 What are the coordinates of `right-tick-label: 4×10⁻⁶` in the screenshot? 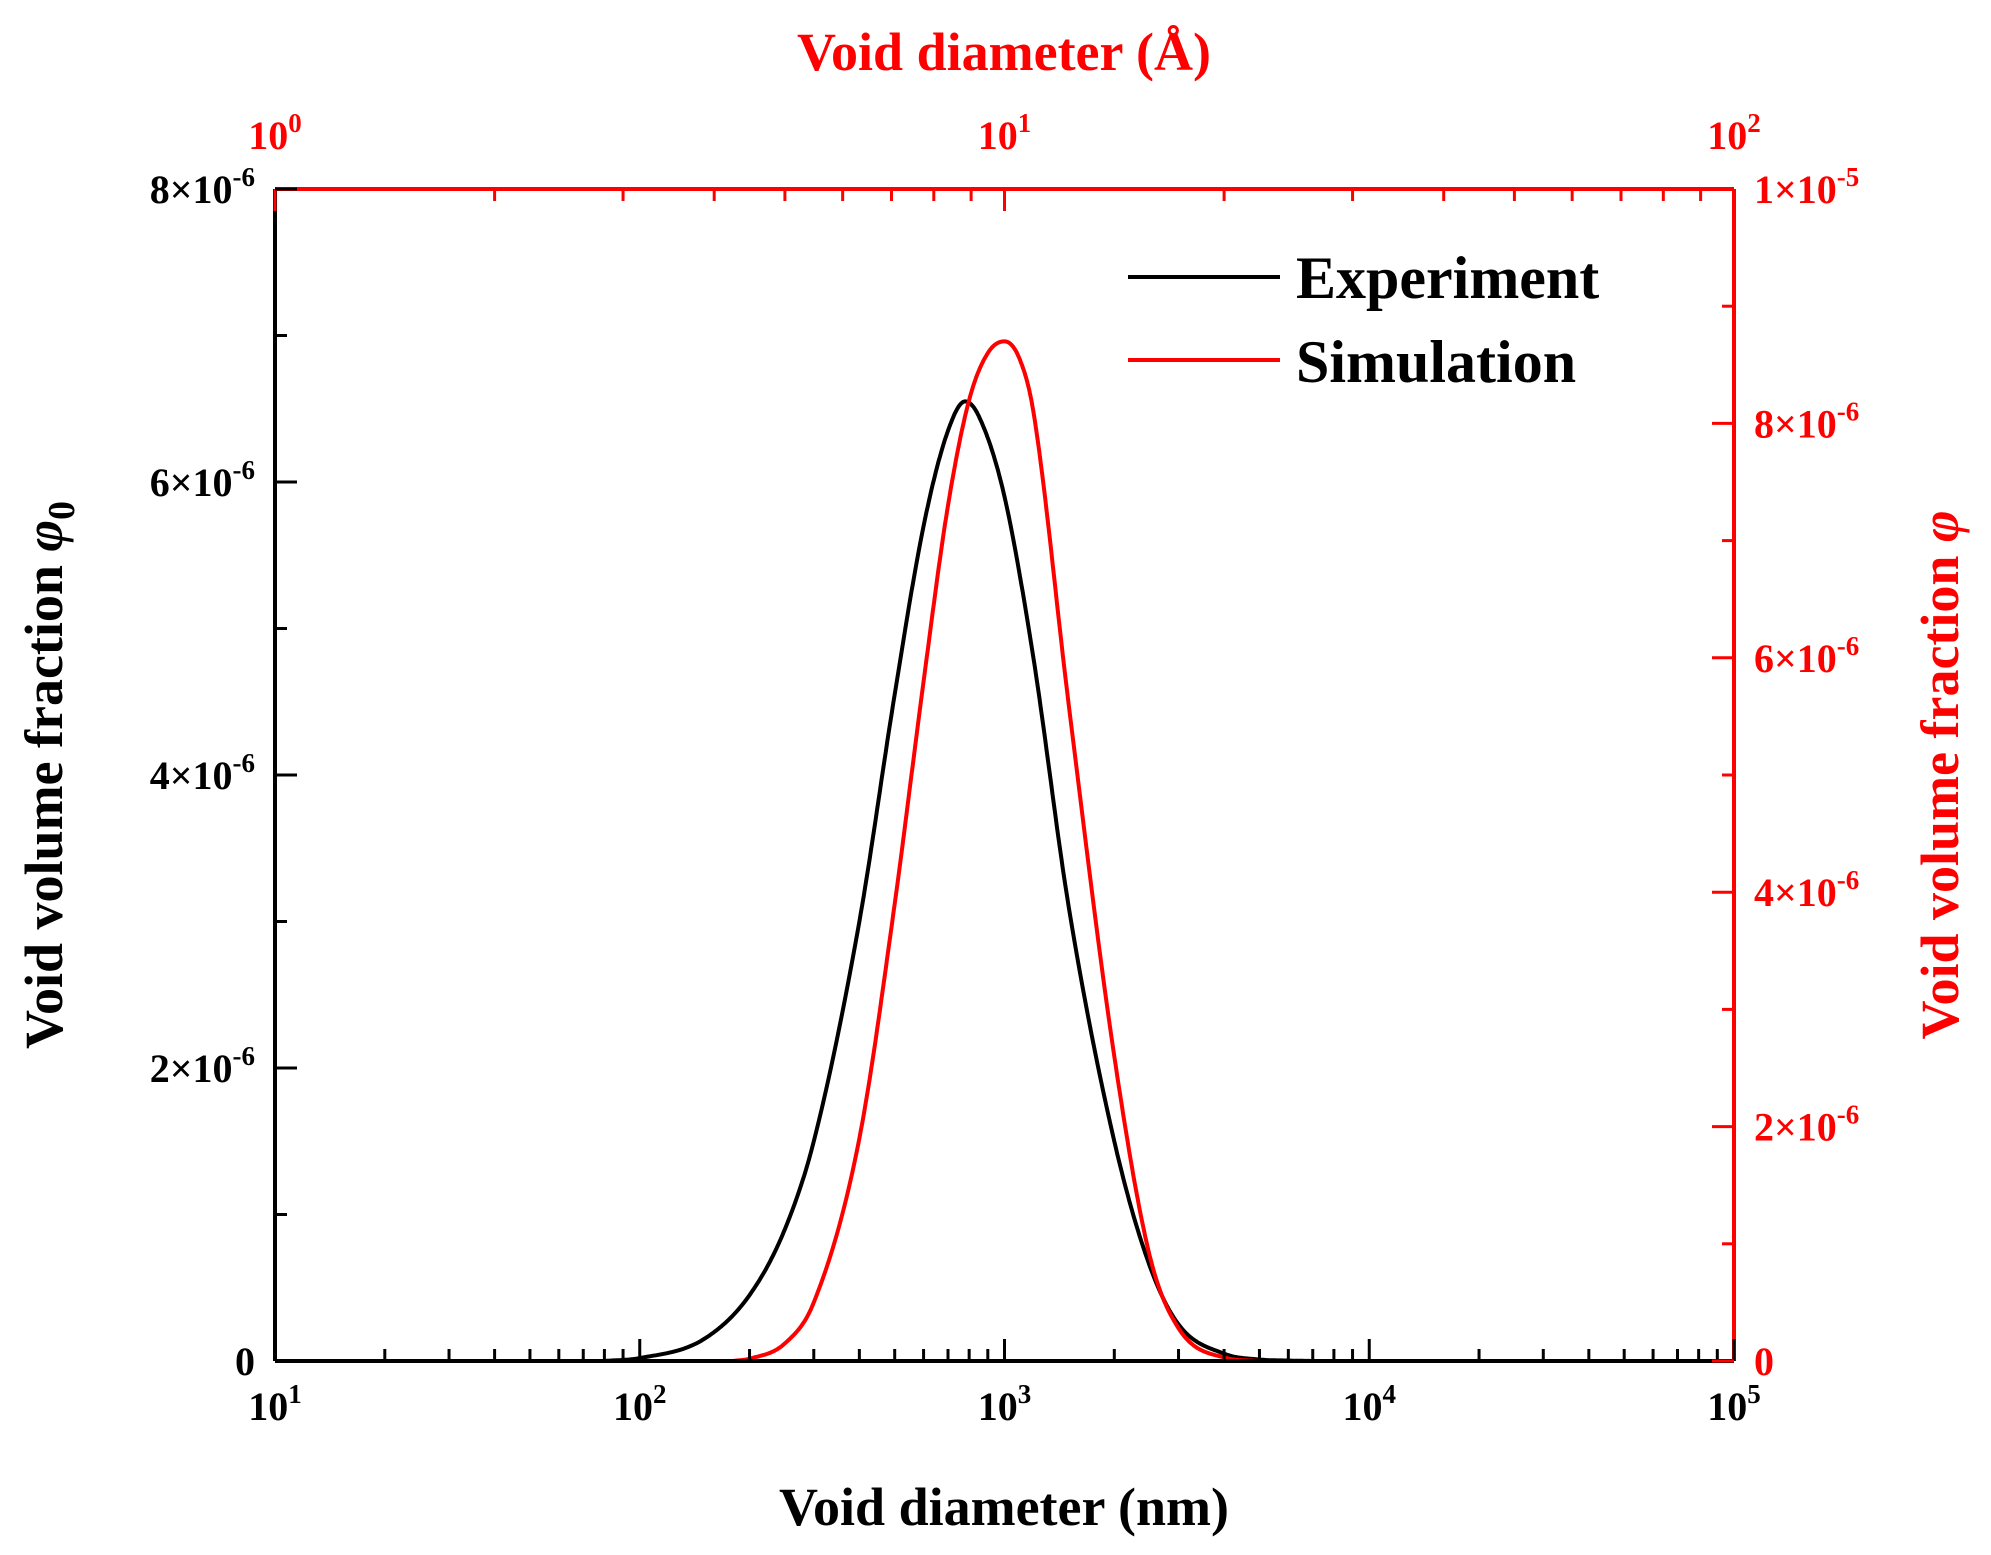 It's located at (1806, 890).